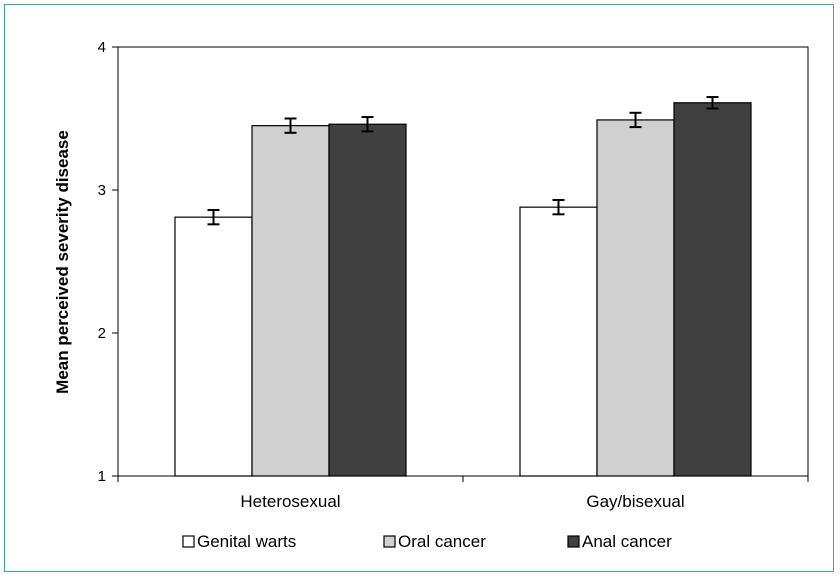  I want to click on y-tick-label: 1, so click(102, 476).